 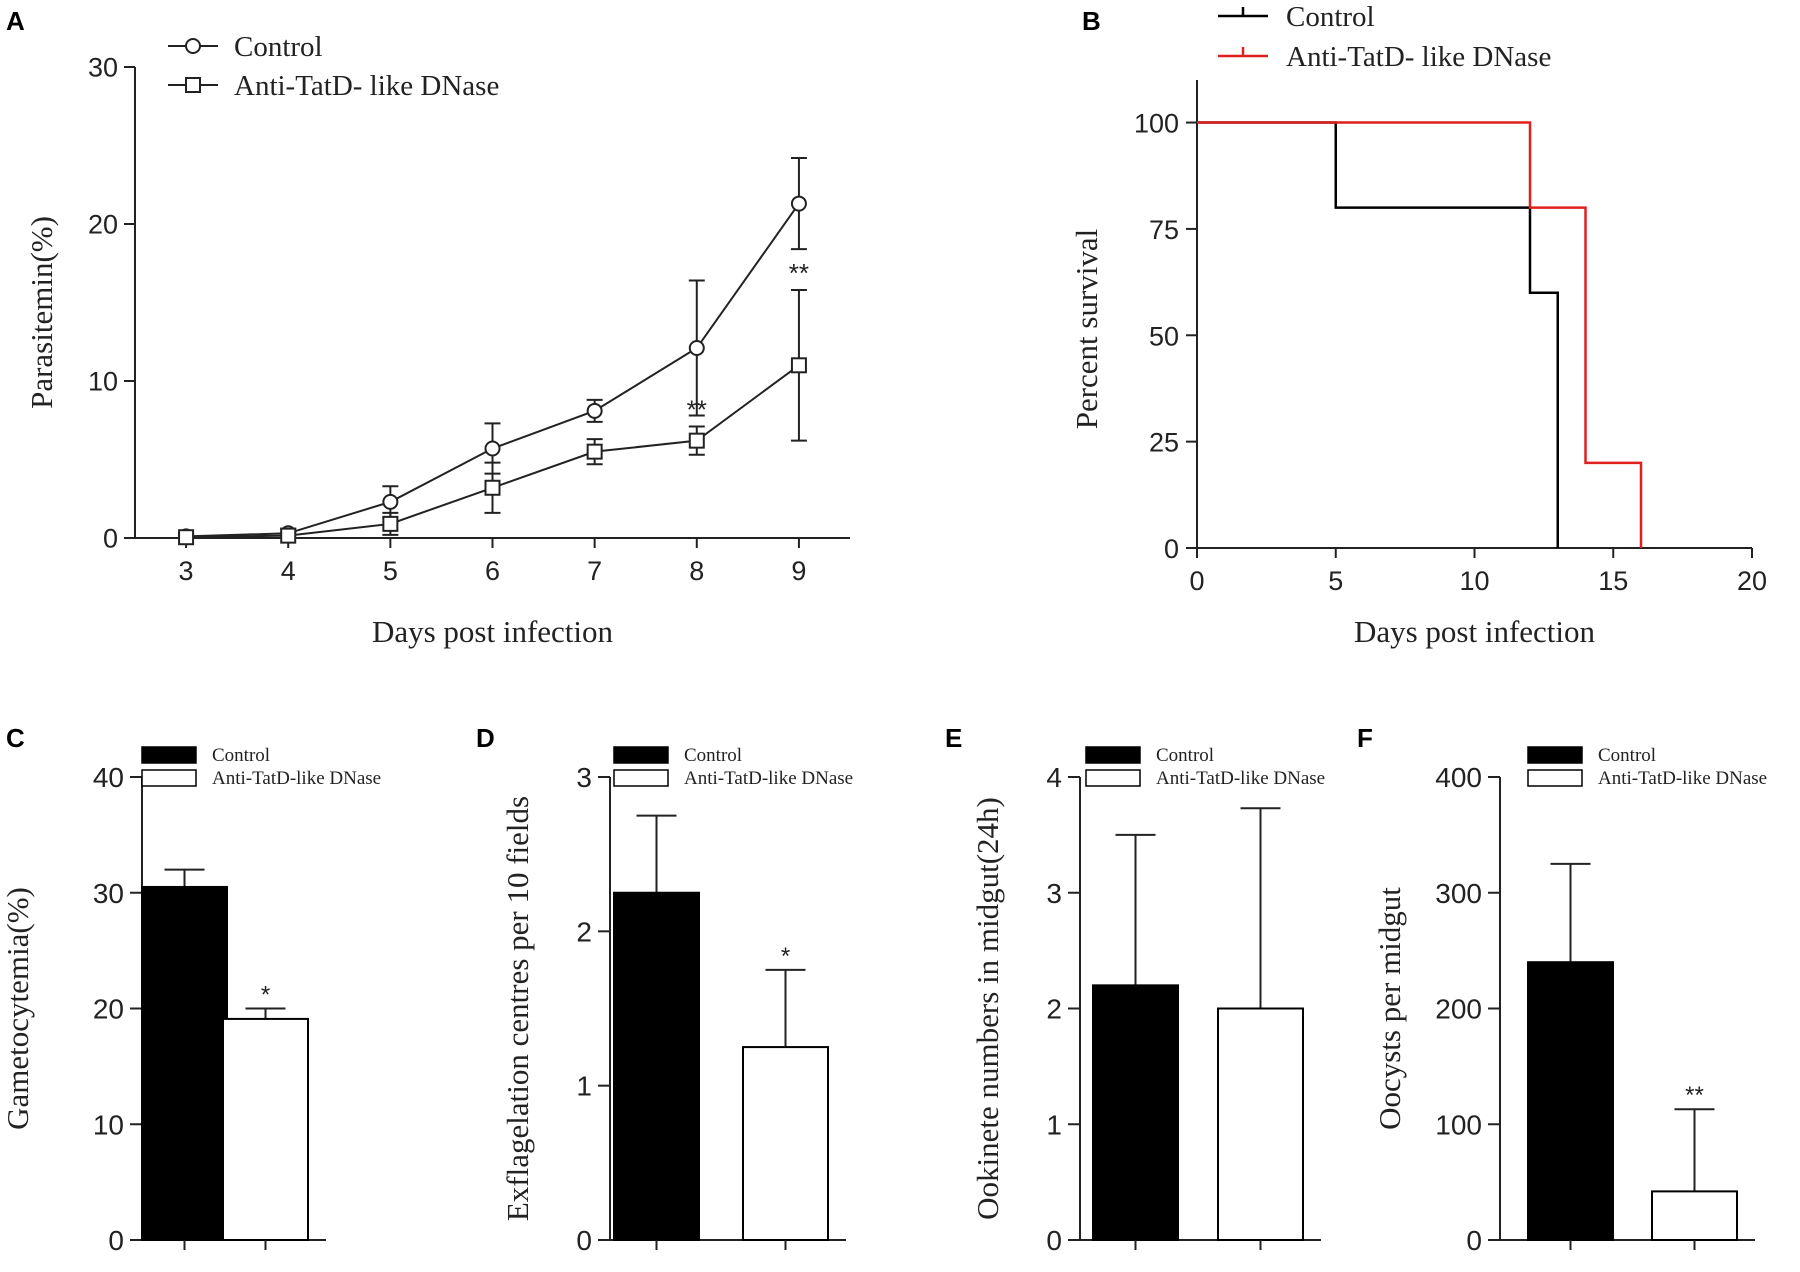 I want to click on x-tick-label: 20, so click(x=1752, y=581).